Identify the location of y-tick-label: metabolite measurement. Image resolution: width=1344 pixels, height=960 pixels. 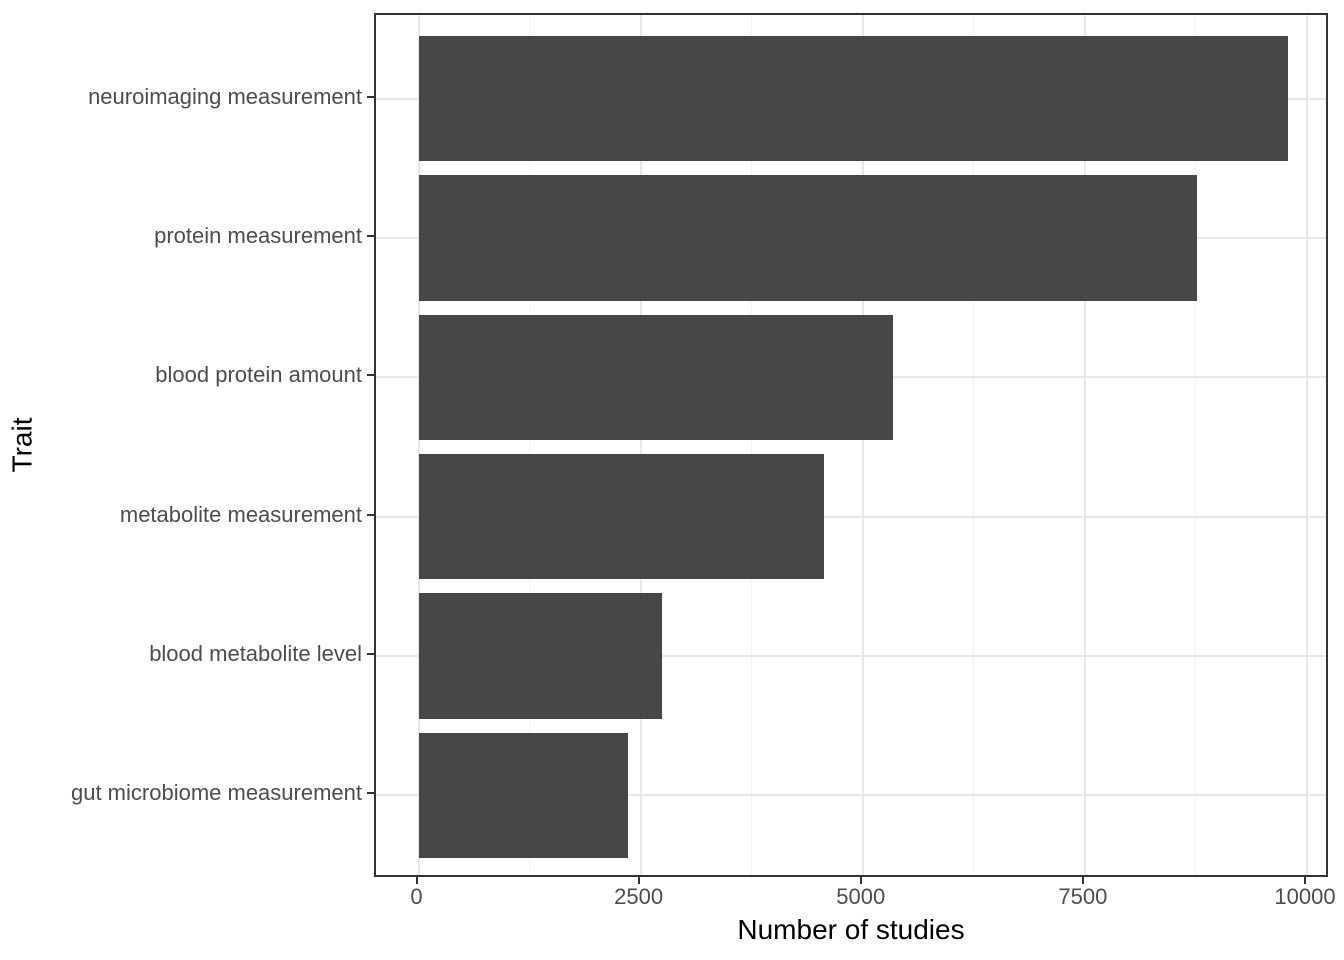
(240, 514).